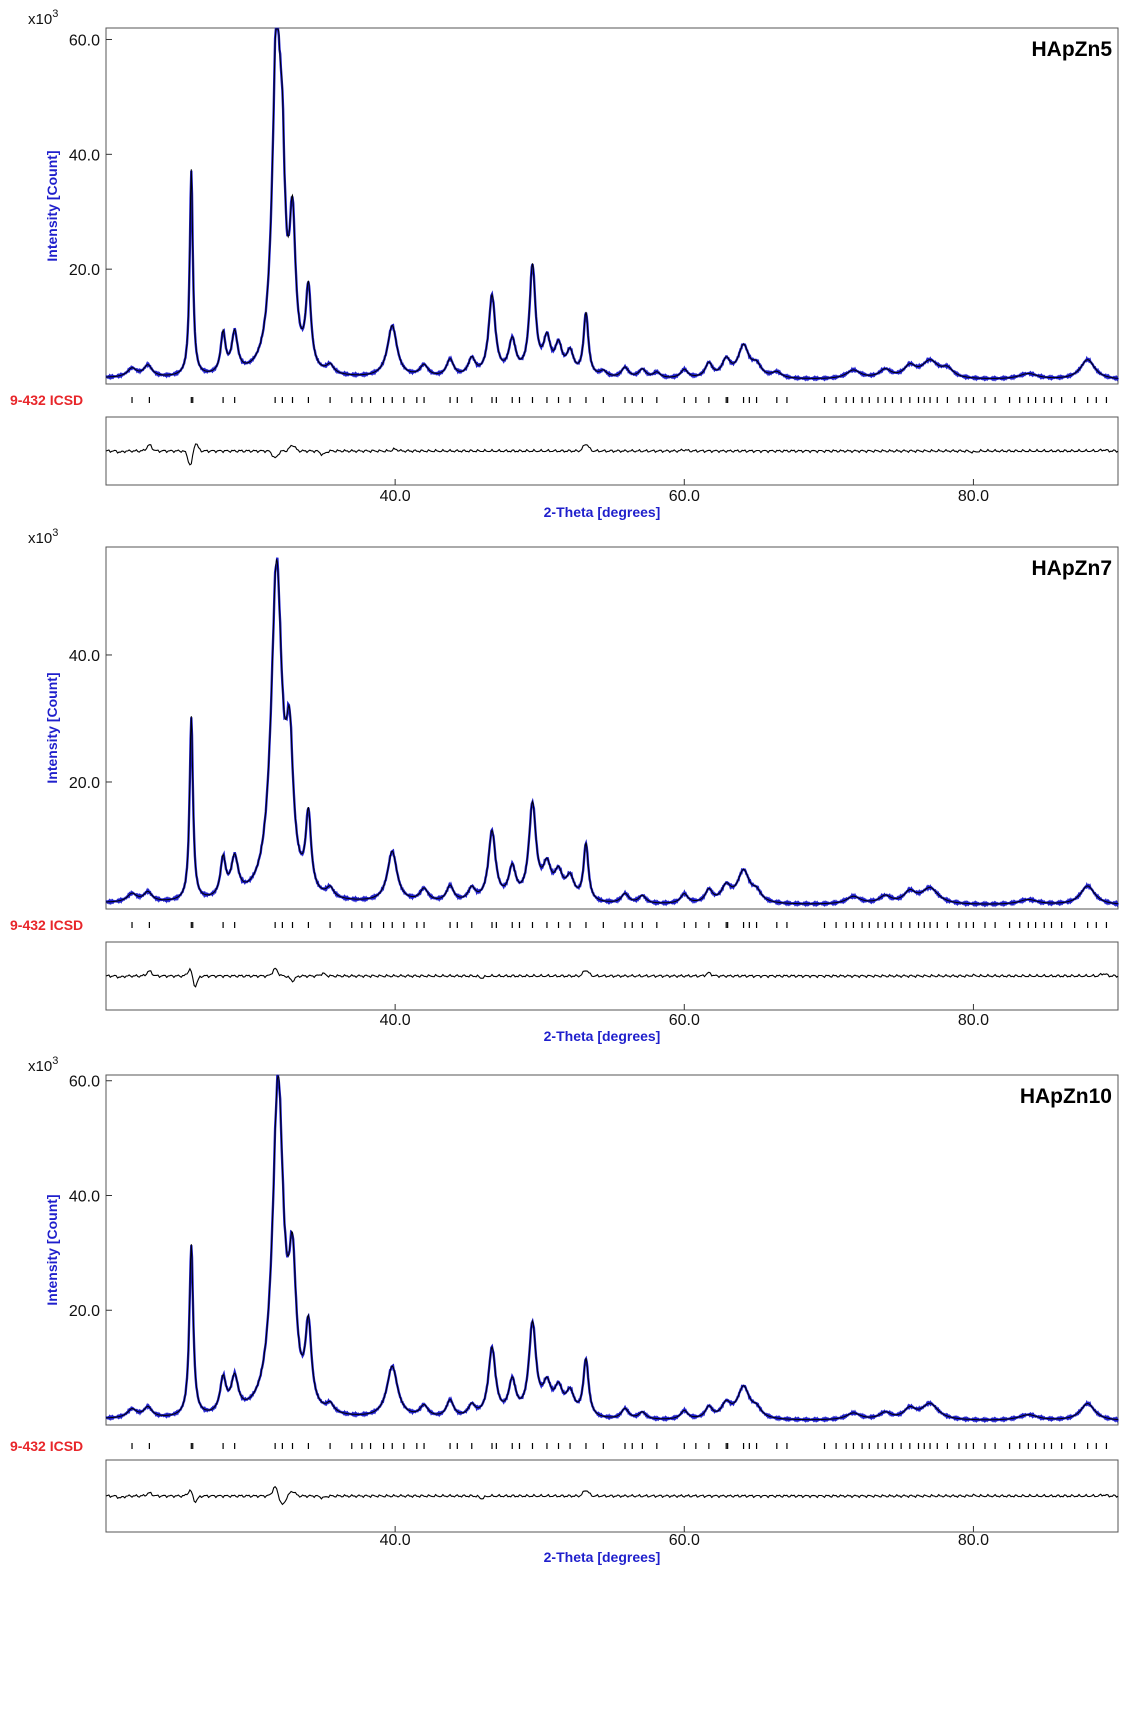 This screenshot has height=1715, width=1126. I want to click on panel-title: HApZn5, so click(1072, 49).